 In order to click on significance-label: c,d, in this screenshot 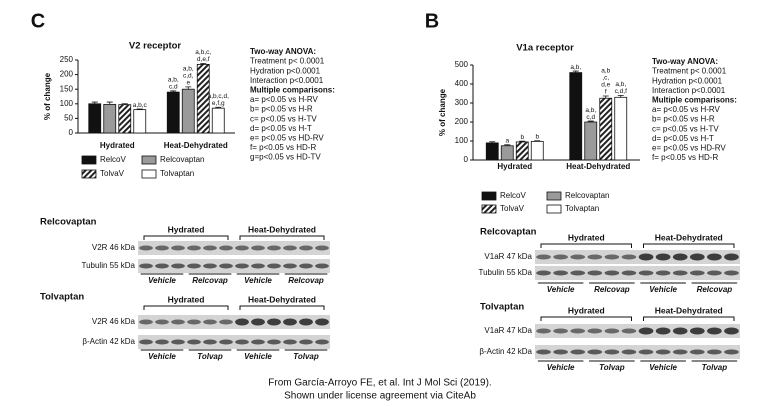, I will do `click(188, 76)`.